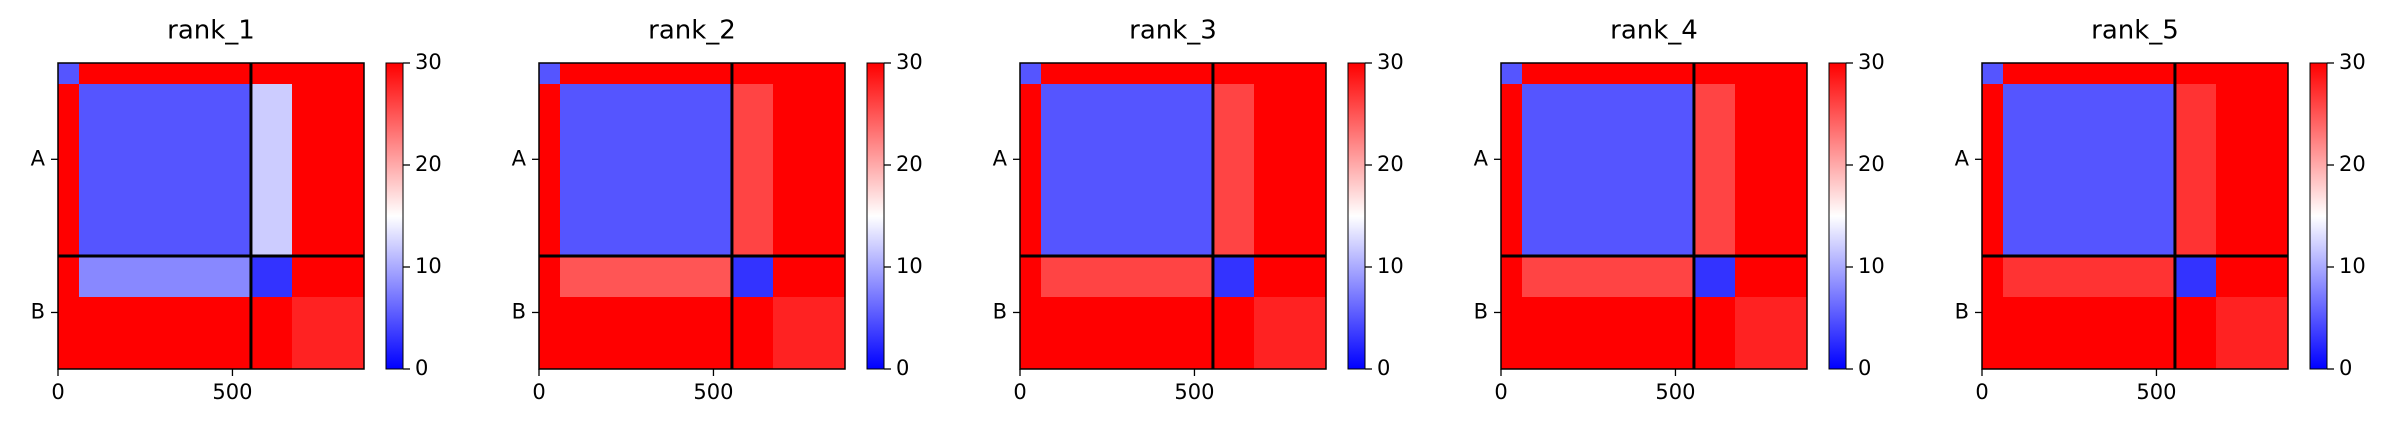 The image size is (2401, 438). Describe the element at coordinates (211, 31) in the screenshot. I see `chart-title: rank_1` at that location.